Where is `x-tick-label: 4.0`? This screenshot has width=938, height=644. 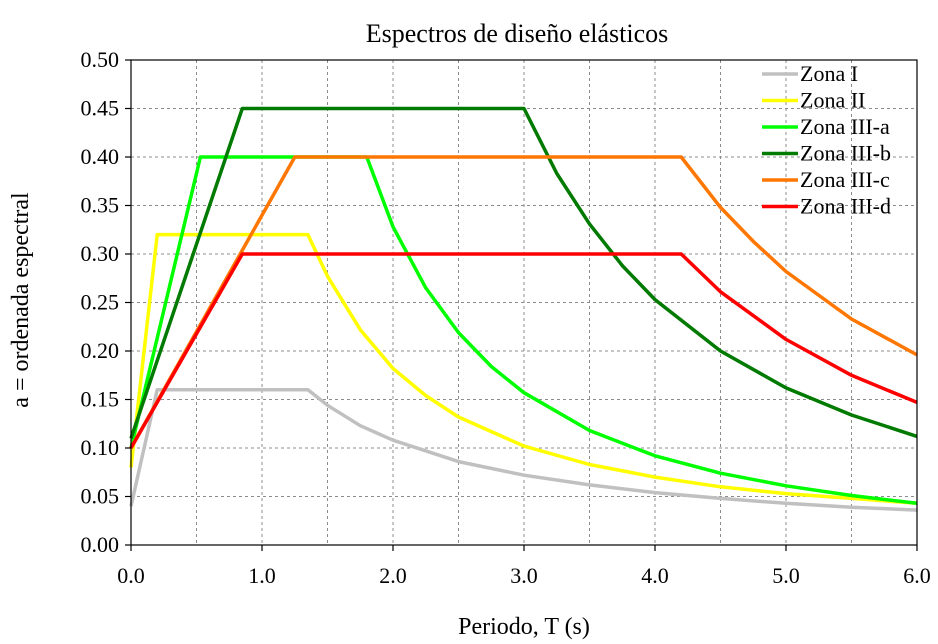 x-tick-label: 4.0 is located at coordinates (655, 575).